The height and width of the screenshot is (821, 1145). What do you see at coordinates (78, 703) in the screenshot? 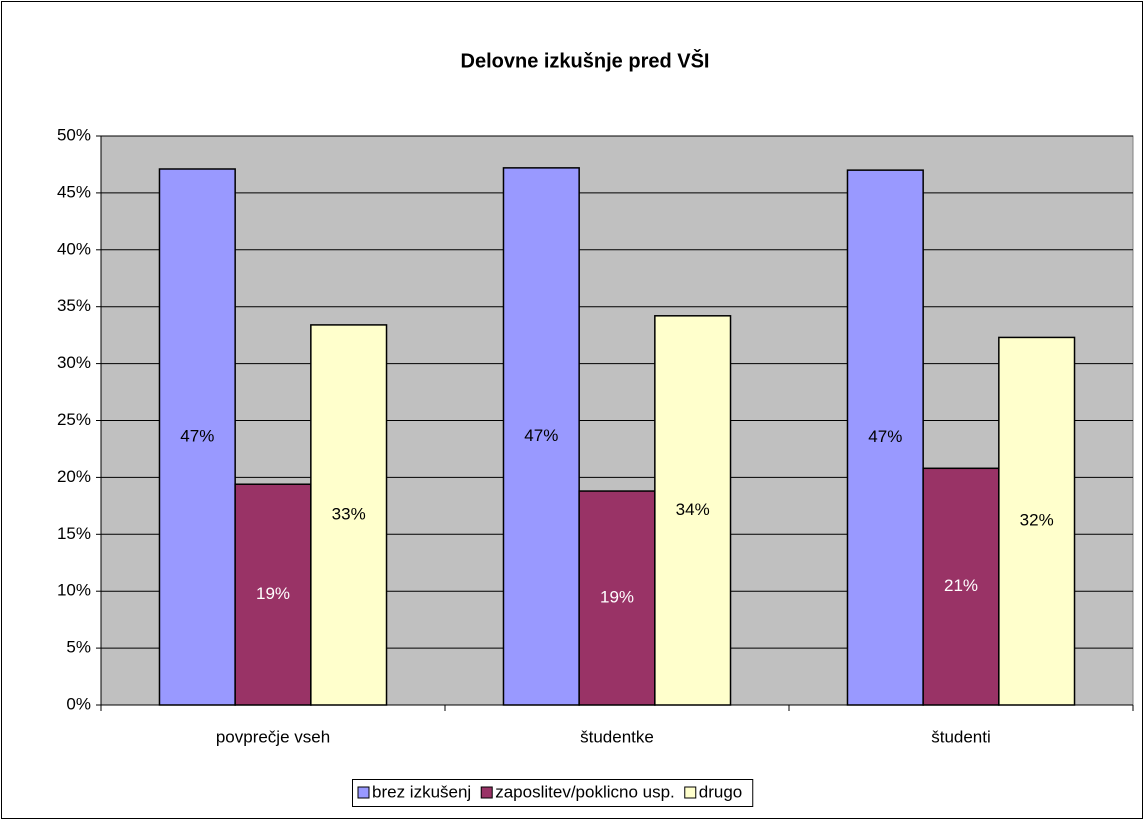
I see `y-tick-label: 0%` at bounding box center [78, 703].